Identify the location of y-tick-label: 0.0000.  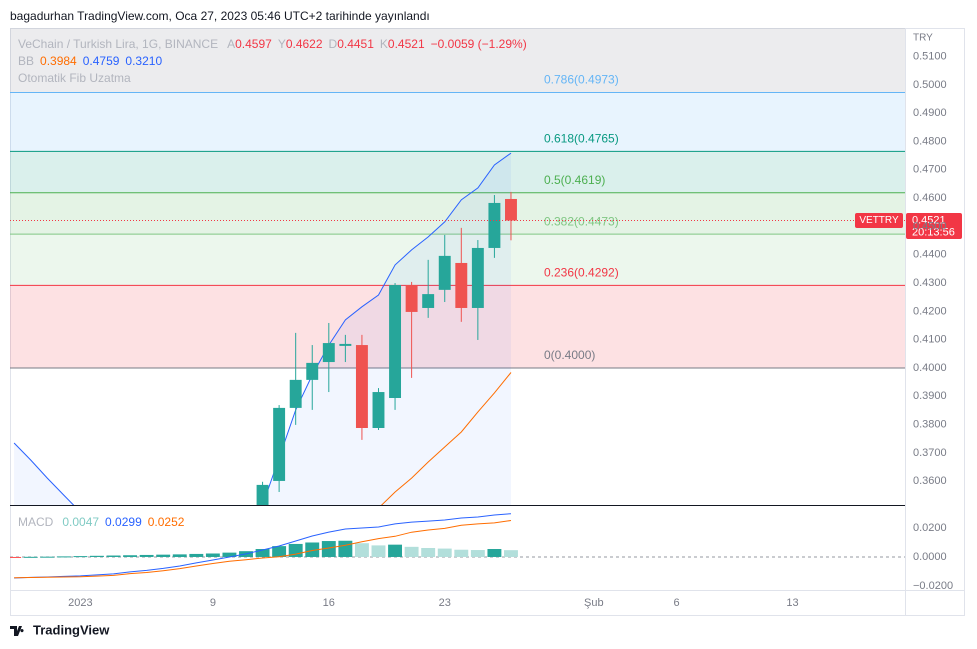
(930, 557).